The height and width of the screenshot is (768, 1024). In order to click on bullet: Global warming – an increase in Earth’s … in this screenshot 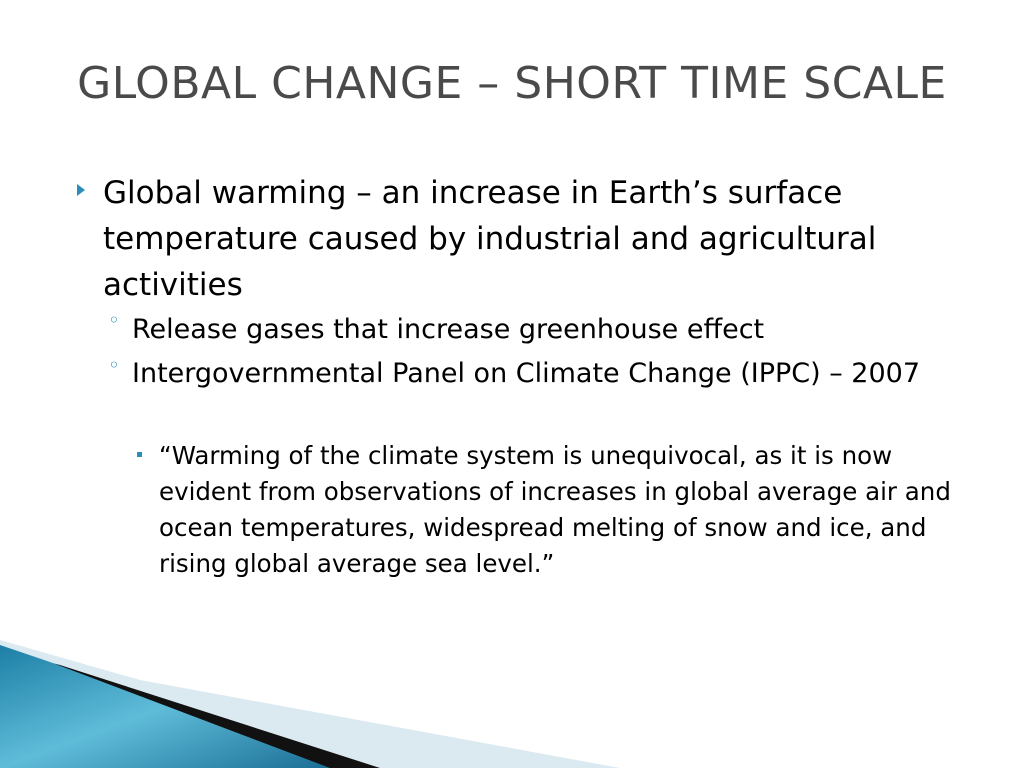, I will do `click(490, 239)`.